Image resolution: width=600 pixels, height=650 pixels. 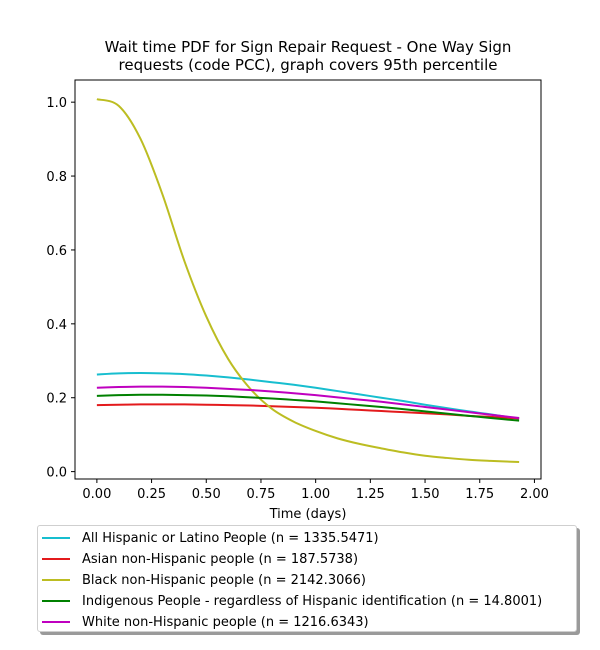 I want to click on x-tick-label: 1.75, so click(x=479, y=494).